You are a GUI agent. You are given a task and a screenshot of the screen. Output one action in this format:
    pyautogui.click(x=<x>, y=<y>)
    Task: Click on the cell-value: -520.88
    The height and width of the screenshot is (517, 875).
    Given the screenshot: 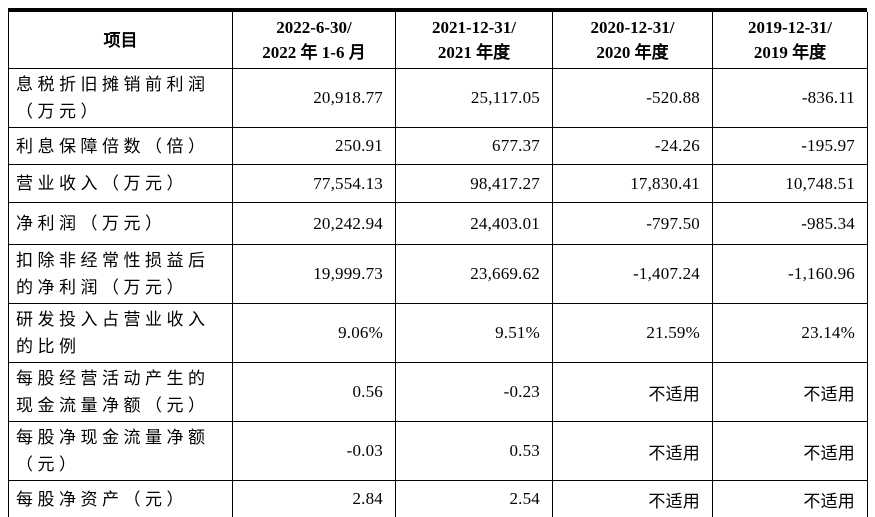 What is the action you would take?
    pyautogui.click(x=632, y=98)
    